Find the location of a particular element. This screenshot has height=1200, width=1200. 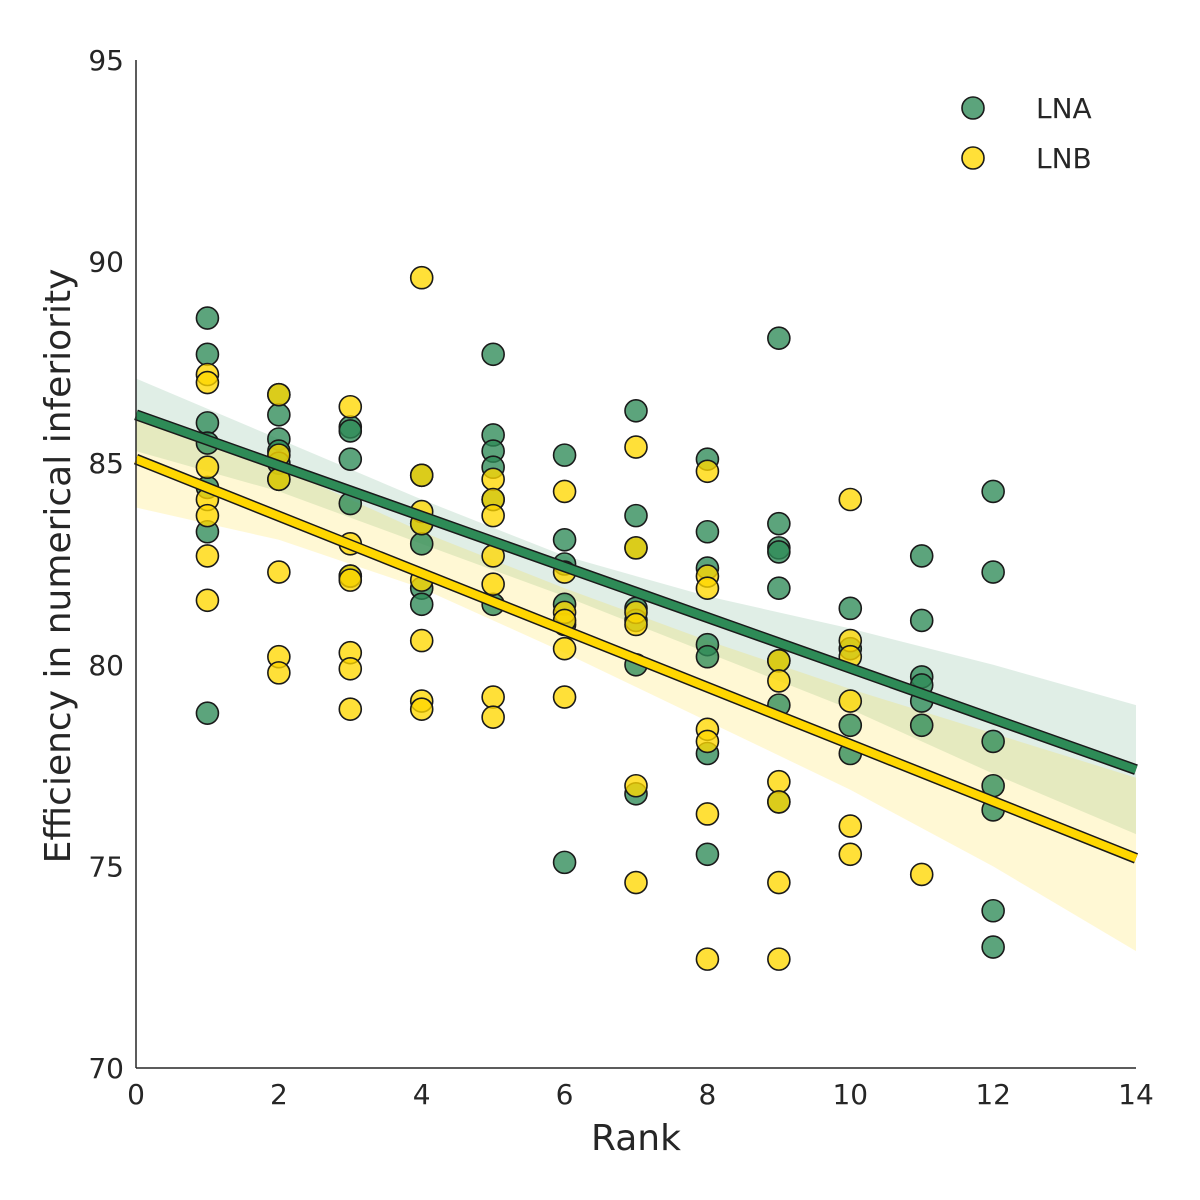

x-tick-labels: 0 2 4 6 8 10 12 14 is located at coordinates (640, 1094).